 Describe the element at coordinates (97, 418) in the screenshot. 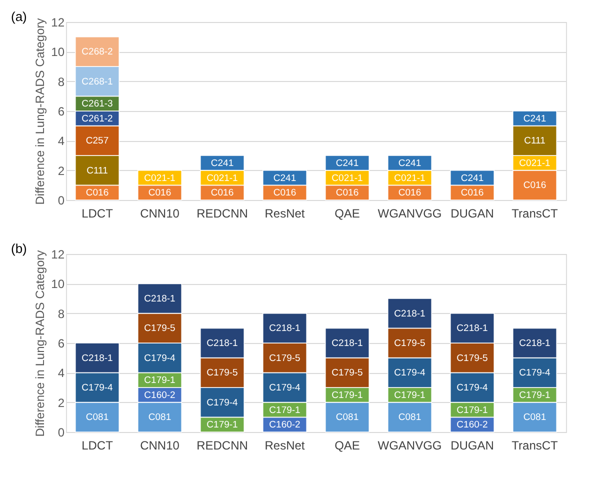

I see `series-label: C081` at that location.